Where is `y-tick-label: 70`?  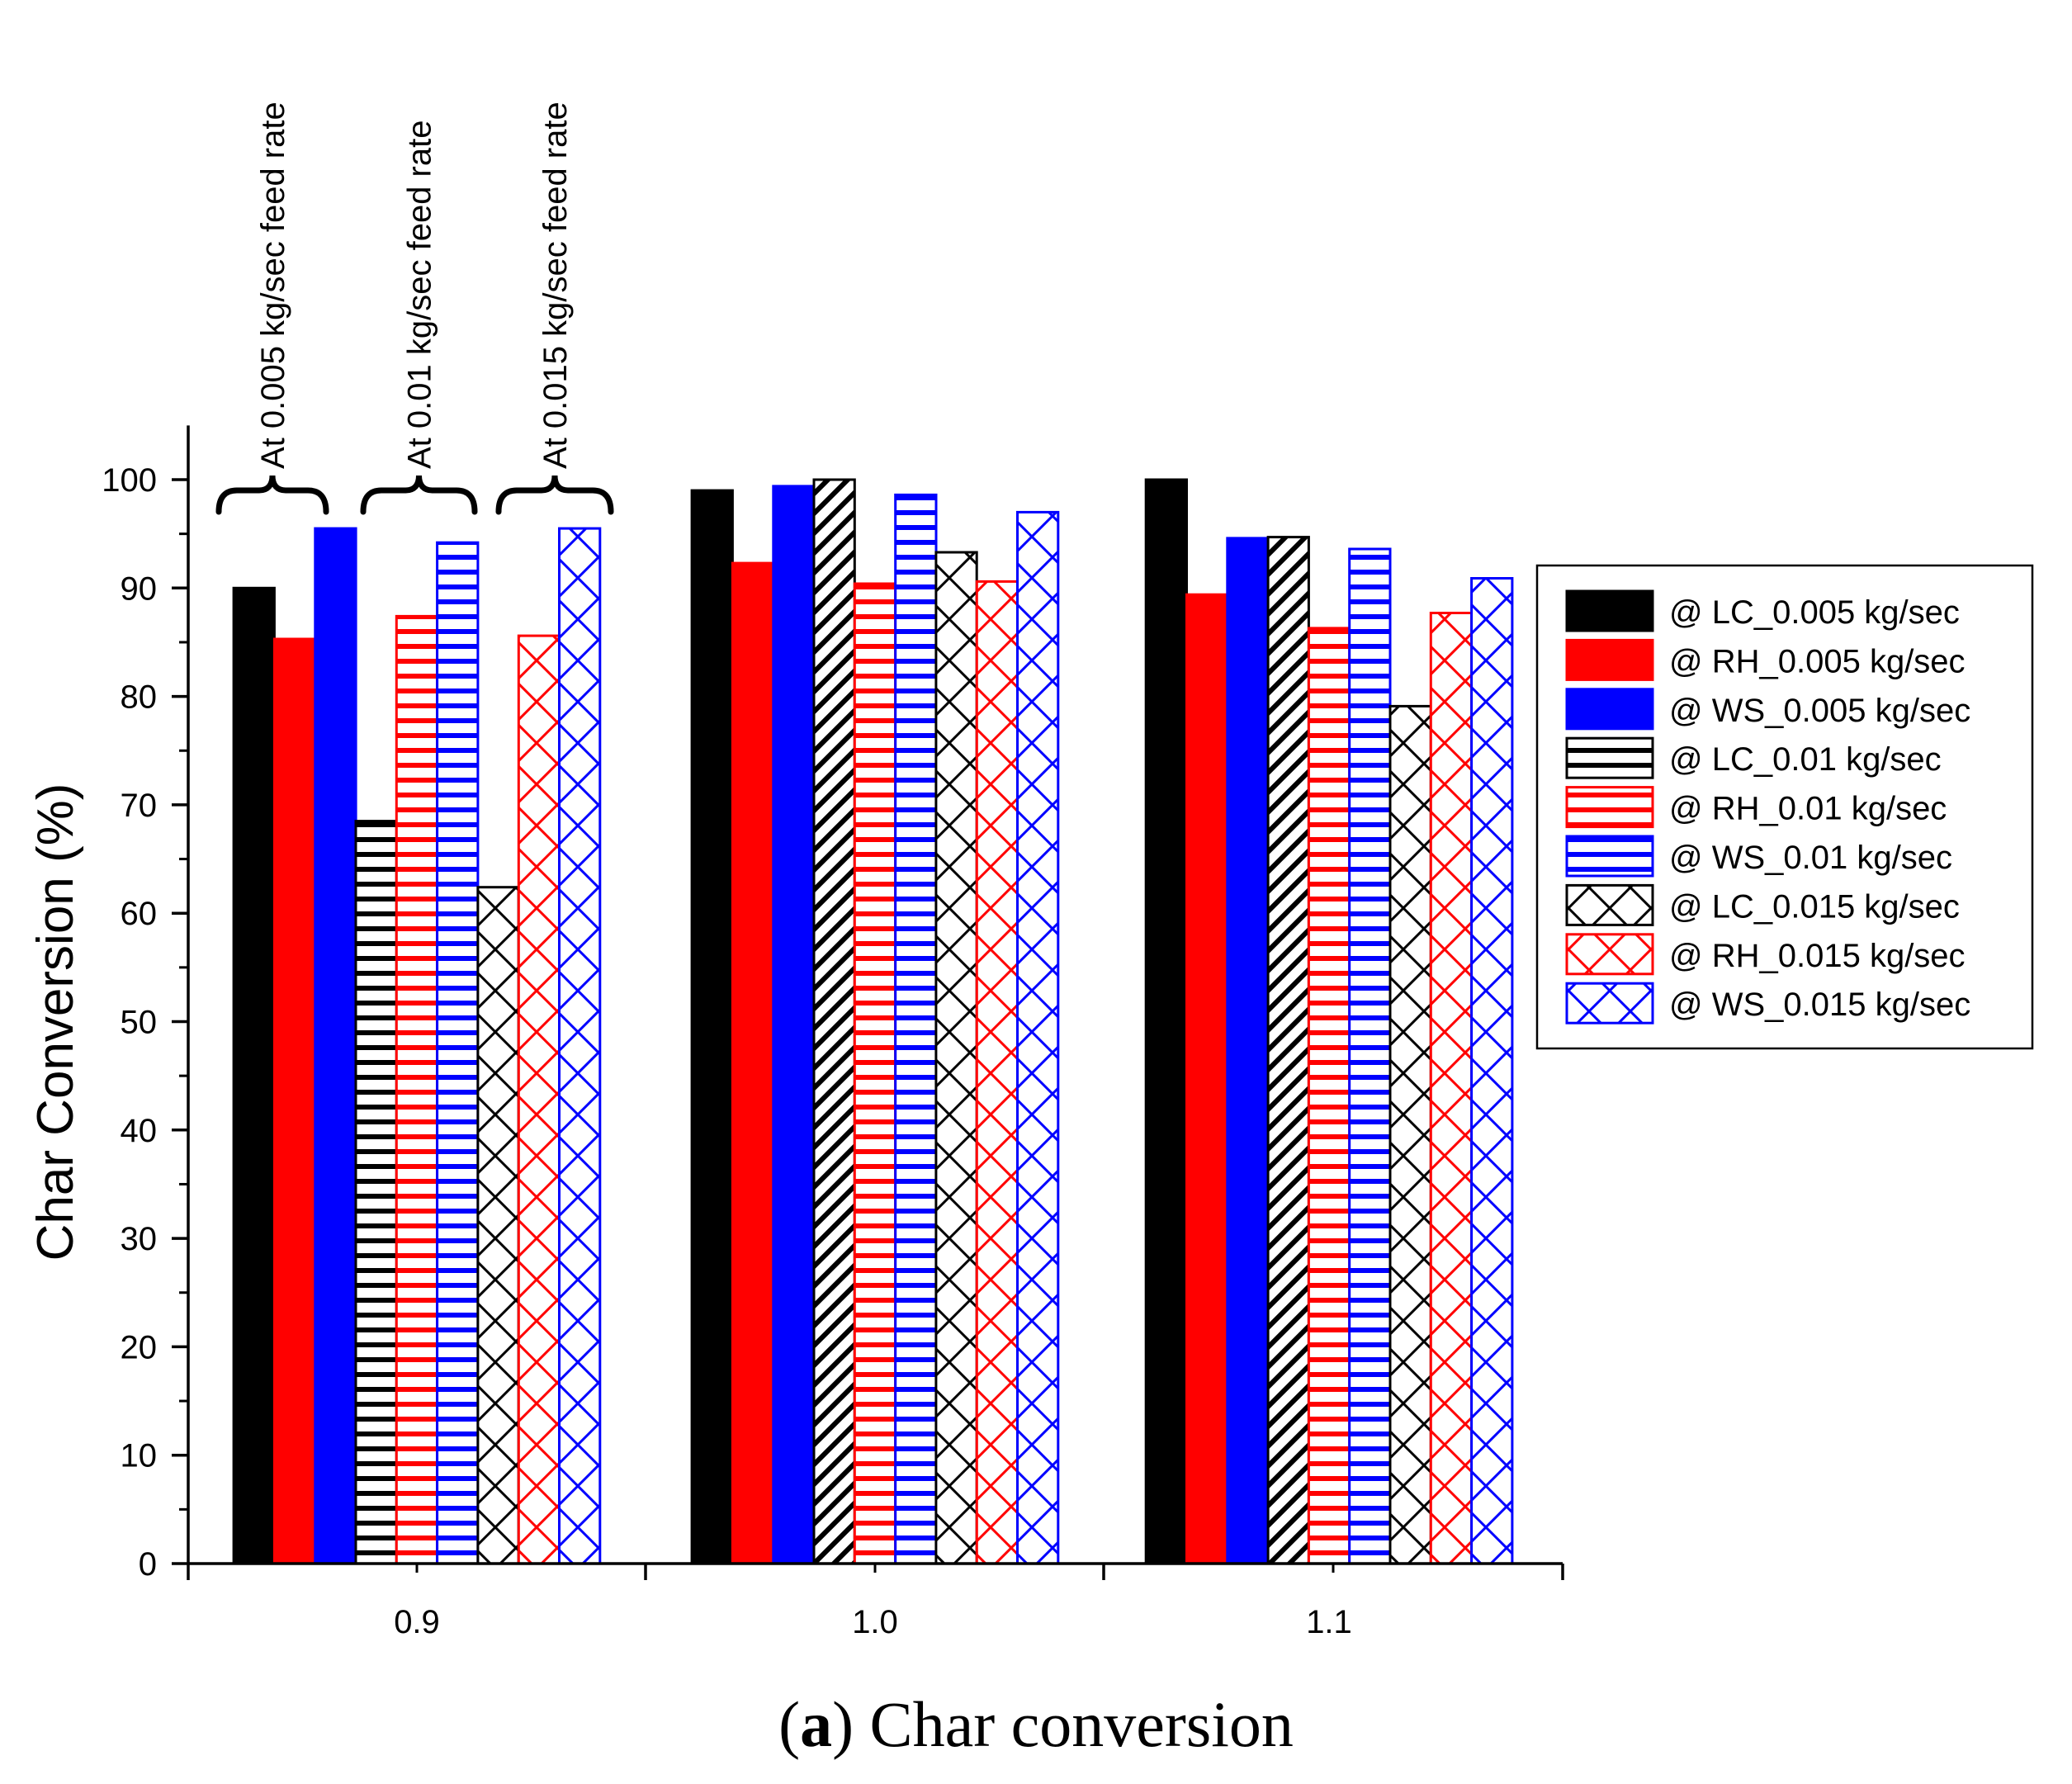 y-tick-label: 70 is located at coordinates (139, 806).